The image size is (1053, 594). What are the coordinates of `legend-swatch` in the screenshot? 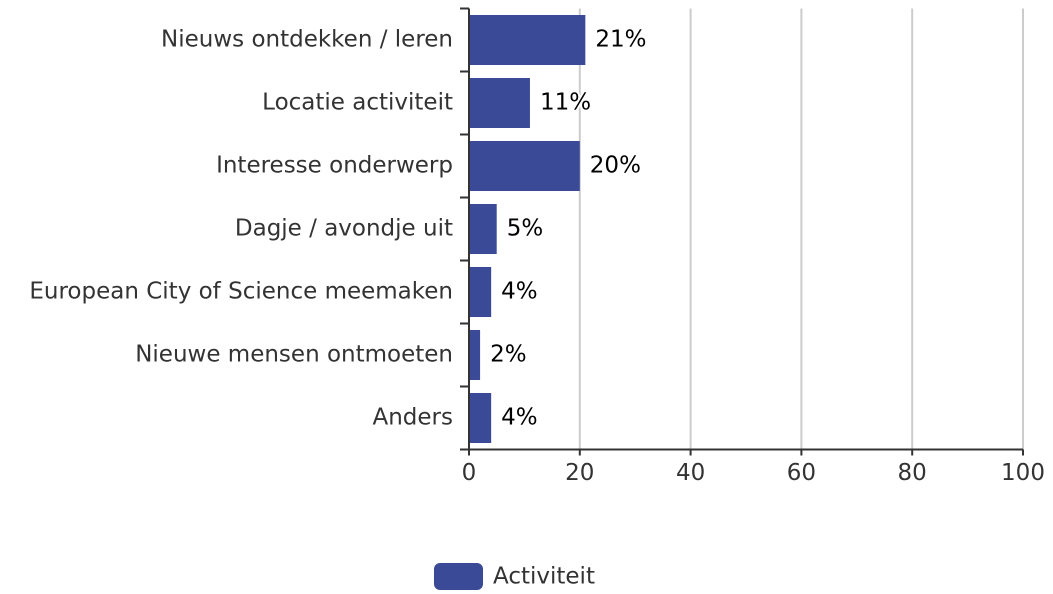 It's located at (458, 576).